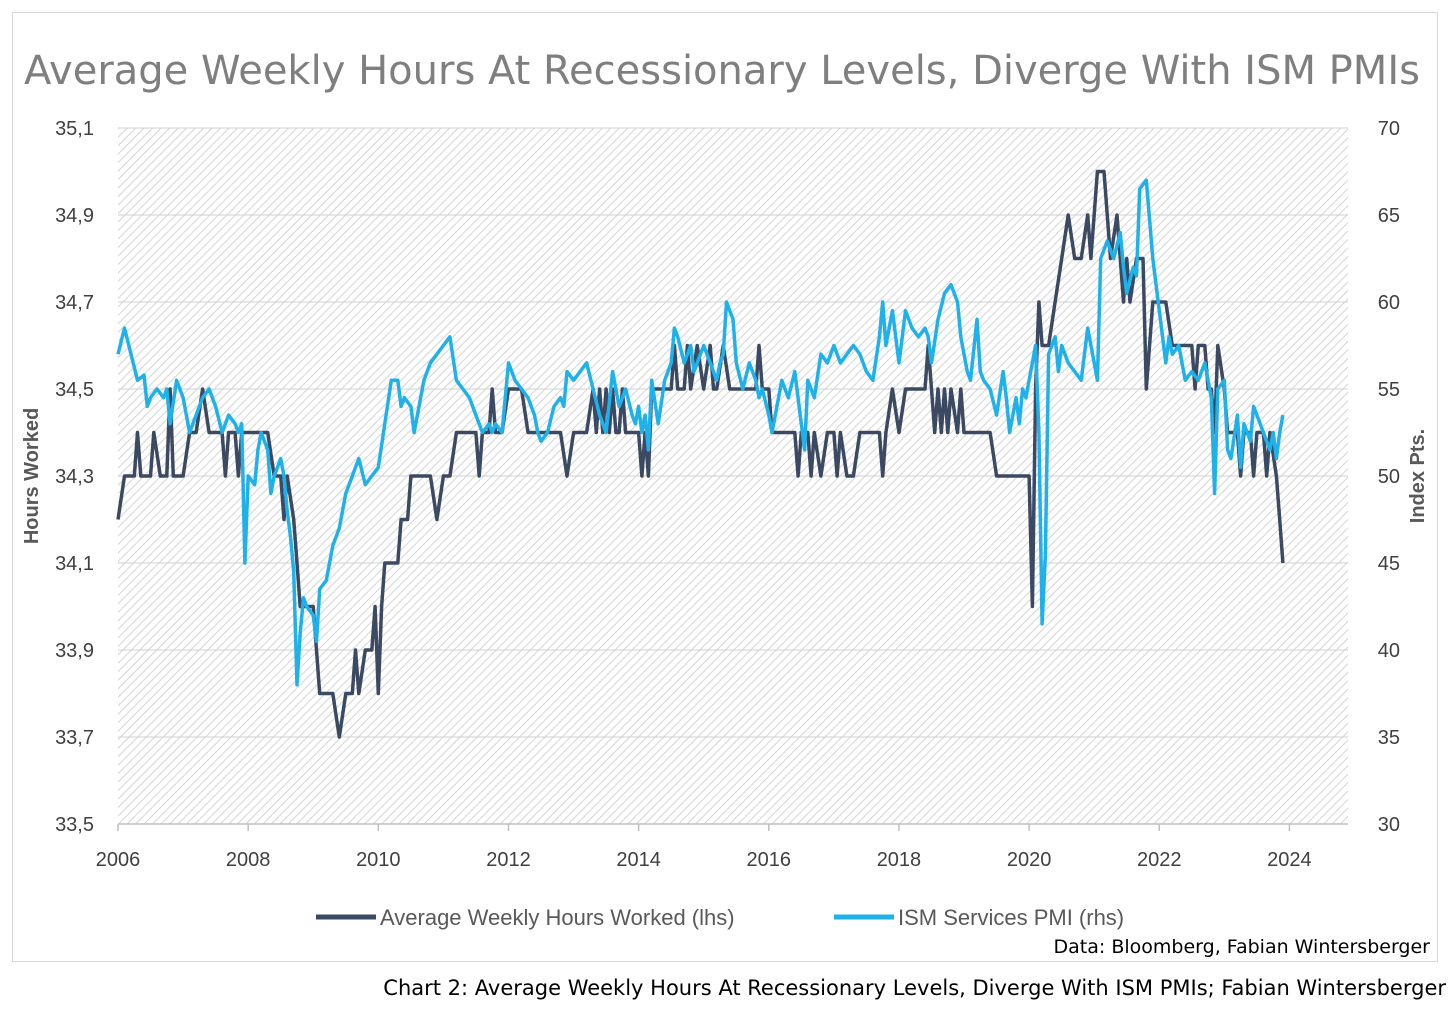 This screenshot has width=1456, height=1012. Describe the element at coordinates (74, 390) in the screenshot. I see `y-left-tick-label: 34,5` at that location.